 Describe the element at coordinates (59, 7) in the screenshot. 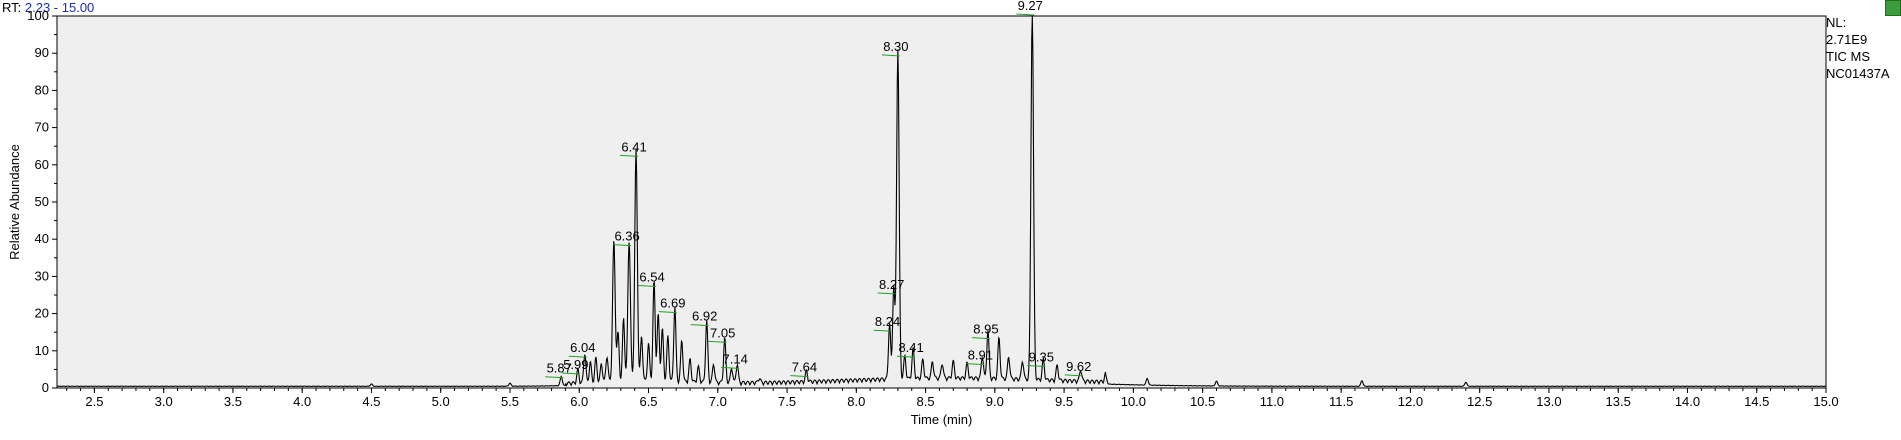

I see `rt-range-value: 2.23 - 15.00` at that location.